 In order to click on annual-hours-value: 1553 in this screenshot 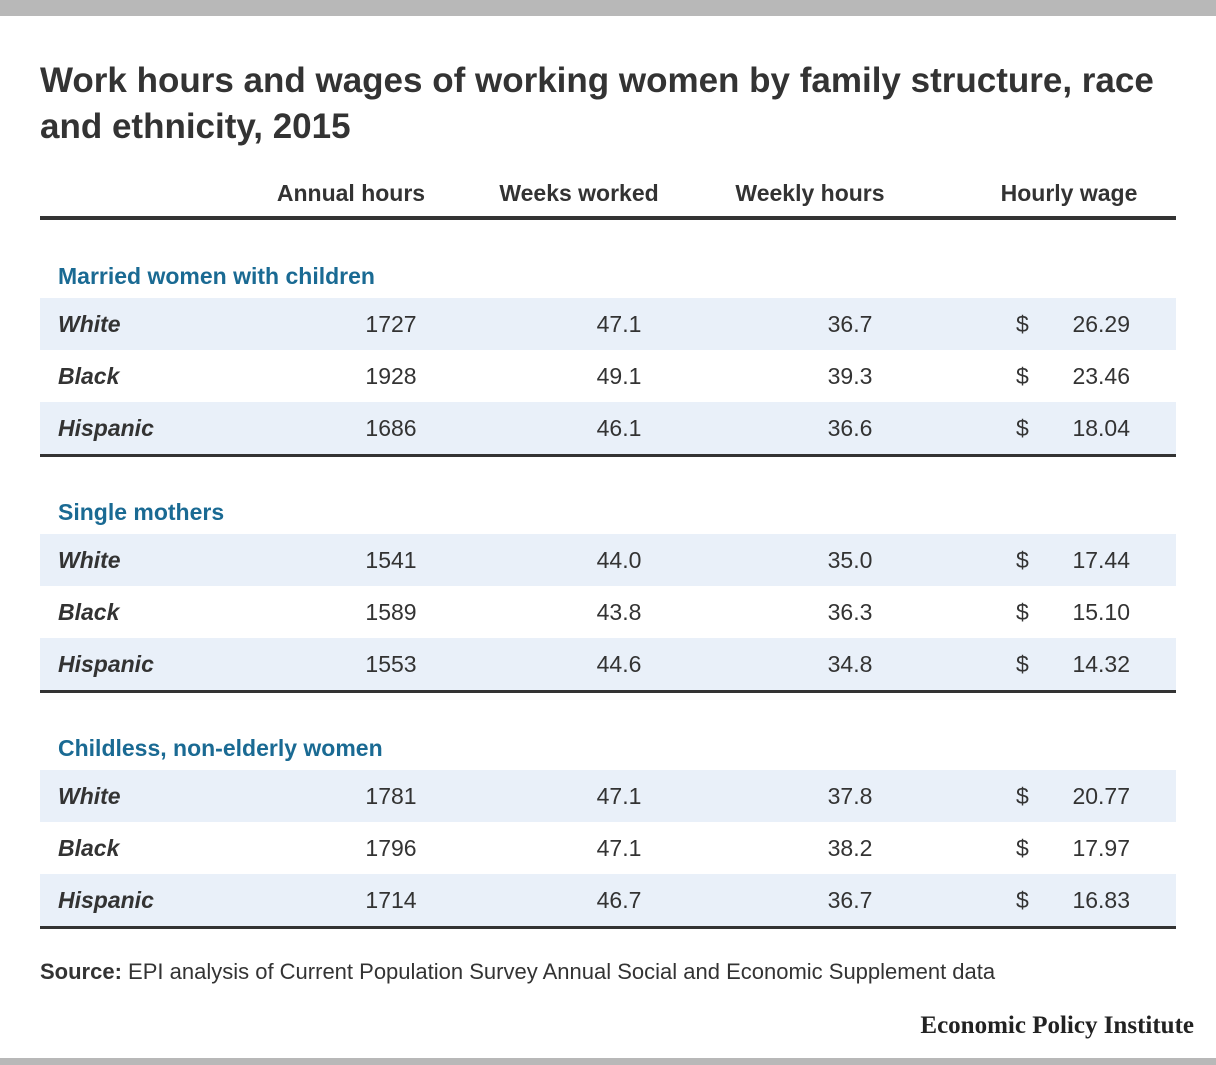, I will do `click(391, 664)`.